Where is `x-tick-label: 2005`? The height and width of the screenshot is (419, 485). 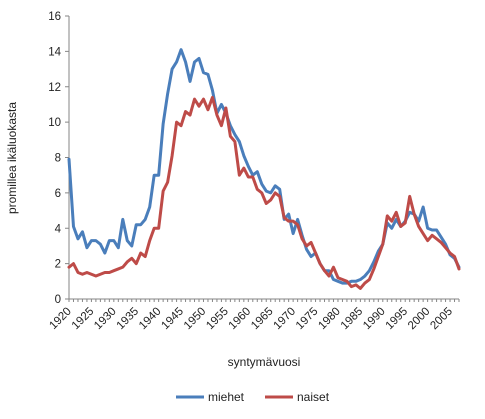
x-tick-label: 2005 is located at coordinates (441, 318).